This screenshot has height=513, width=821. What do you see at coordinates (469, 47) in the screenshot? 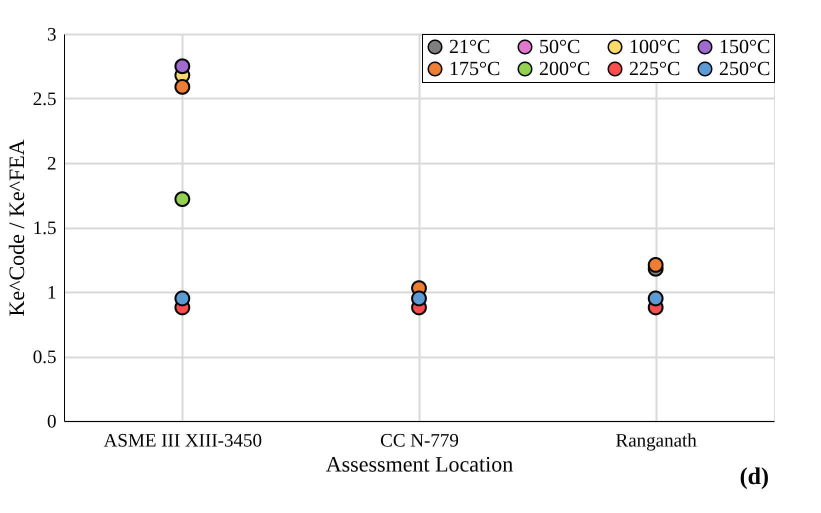
I see `legend-label: 21°C` at bounding box center [469, 47].